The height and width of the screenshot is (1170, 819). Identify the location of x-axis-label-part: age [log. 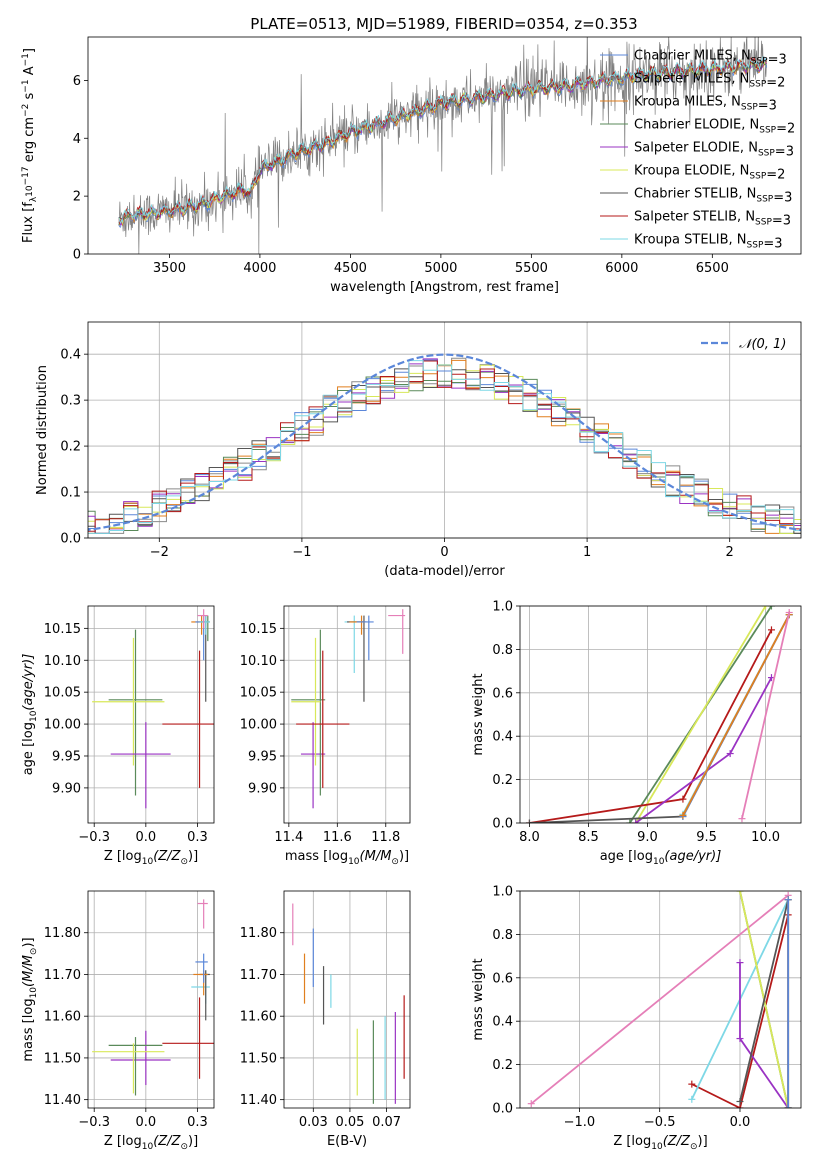
(626, 856).